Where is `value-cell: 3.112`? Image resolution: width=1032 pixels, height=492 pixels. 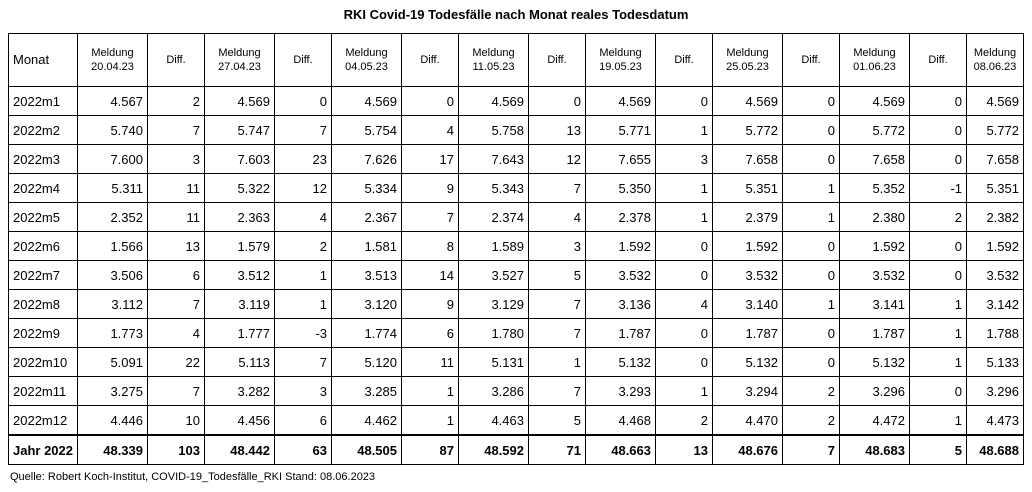 value-cell: 3.112 is located at coordinates (112, 304).